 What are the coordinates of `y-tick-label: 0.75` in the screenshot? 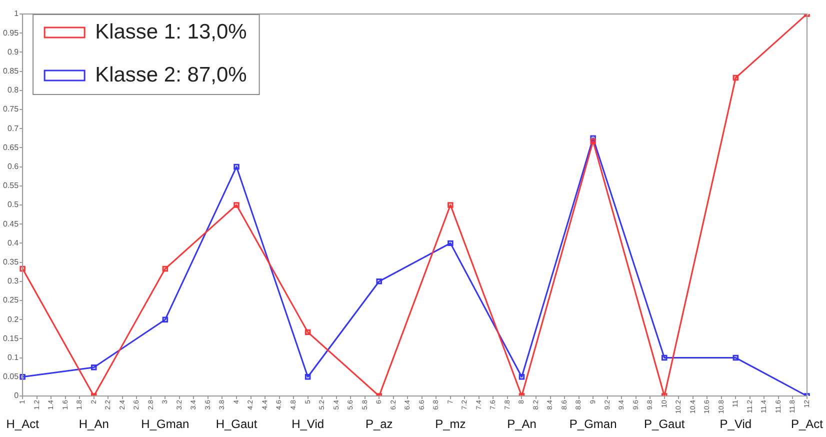 It's located at (11, 109).